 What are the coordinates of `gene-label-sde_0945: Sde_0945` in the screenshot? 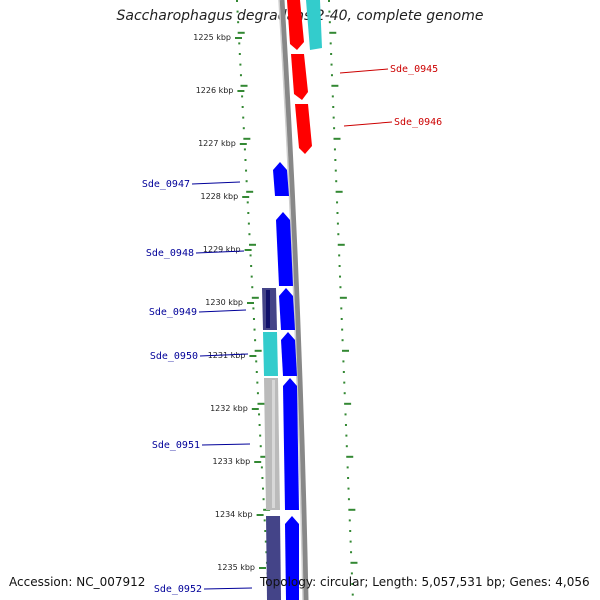 It's located at (414, 69).